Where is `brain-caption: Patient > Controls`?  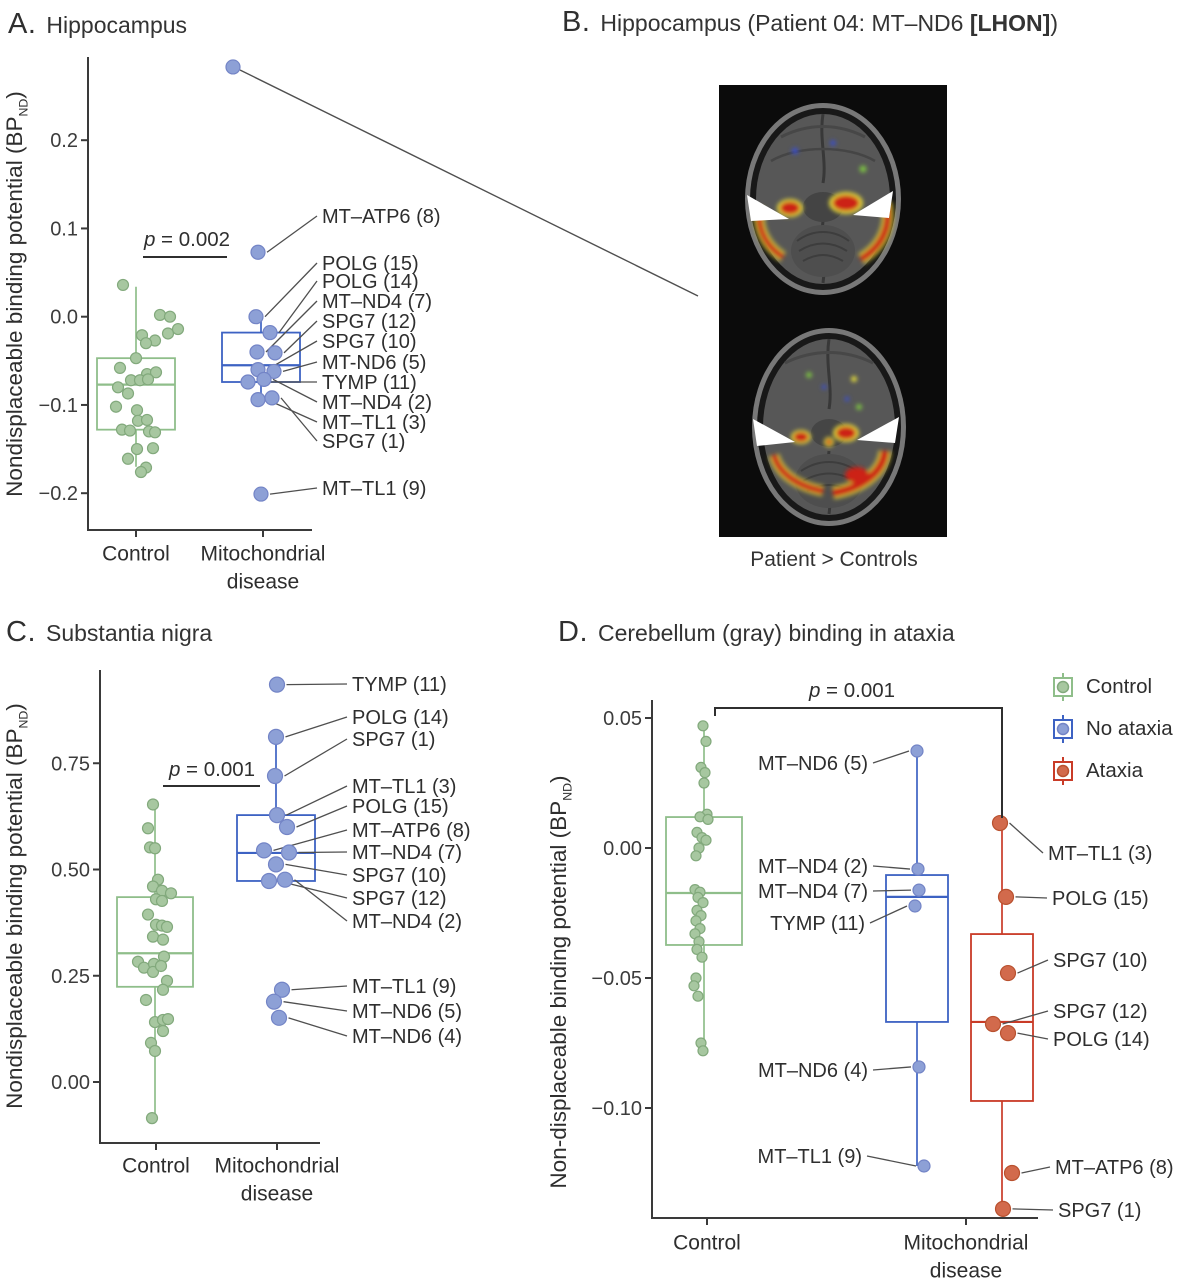
brain-caption: Patient > Controls is located at coordinates (834, 559).